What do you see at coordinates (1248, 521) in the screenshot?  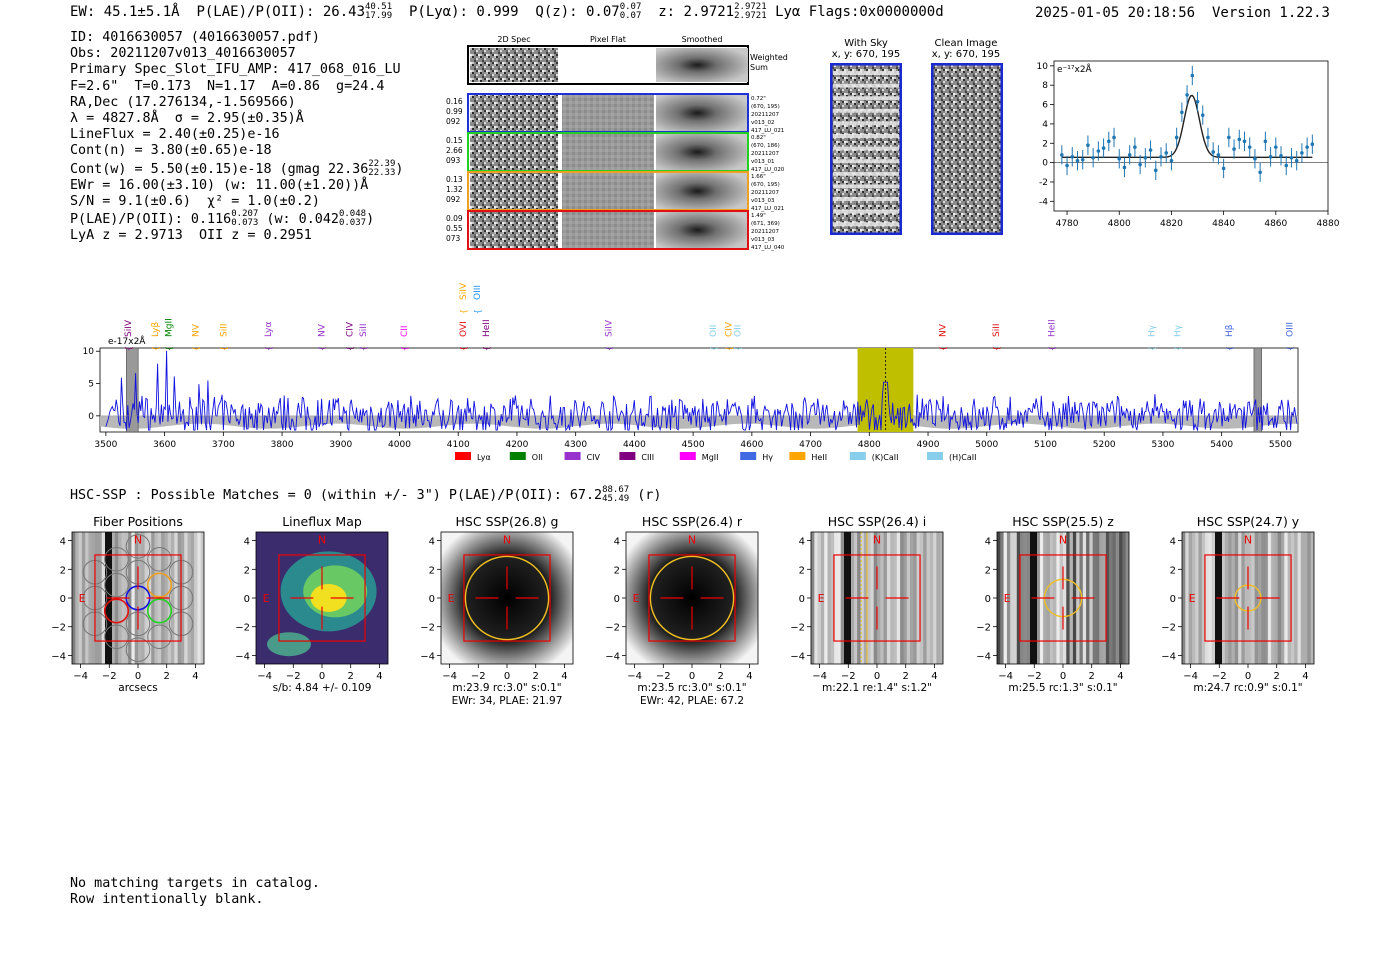 I see `panel-title: HSC SSP(24.7) y` at bounding box center [1248, 521].